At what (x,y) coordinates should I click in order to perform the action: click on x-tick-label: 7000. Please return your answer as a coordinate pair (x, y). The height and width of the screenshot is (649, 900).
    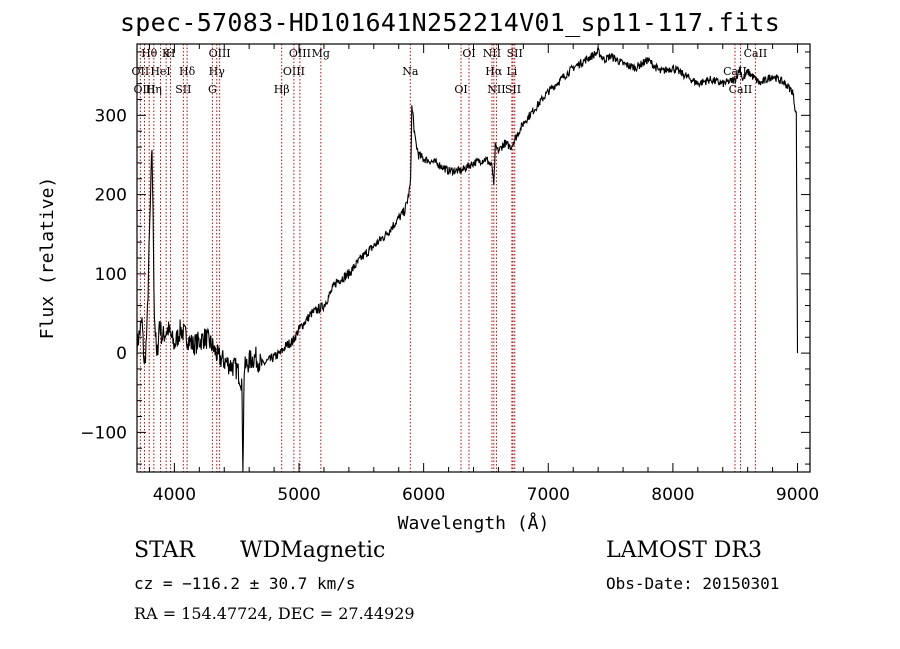
    Looking at the image, I should click on (548, 495).